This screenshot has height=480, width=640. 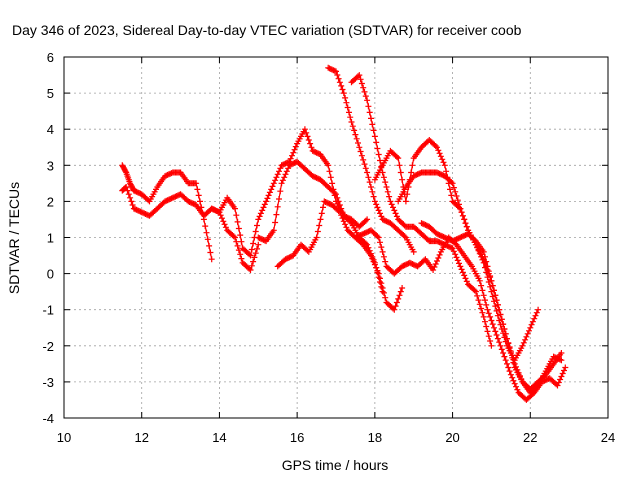 I want to click on x-axis-label: GPS time / hours, so click(x=335, y=465).